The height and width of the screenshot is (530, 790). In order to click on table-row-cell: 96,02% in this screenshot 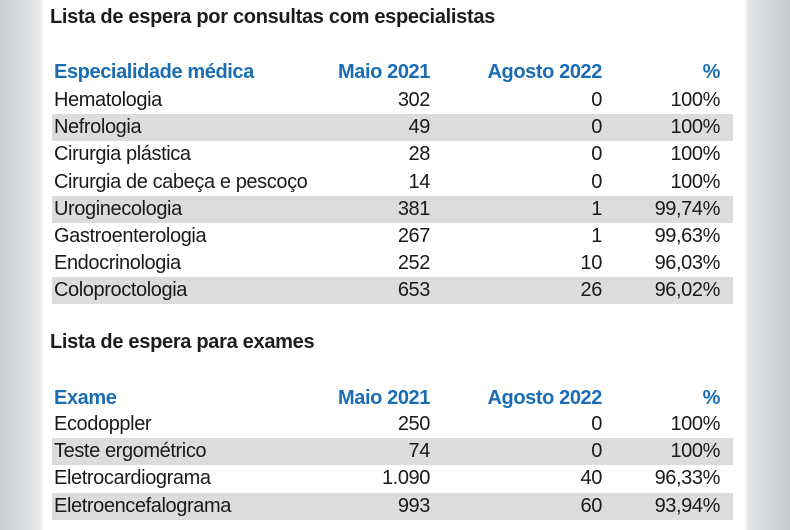, I will do `click(687, 290)`.